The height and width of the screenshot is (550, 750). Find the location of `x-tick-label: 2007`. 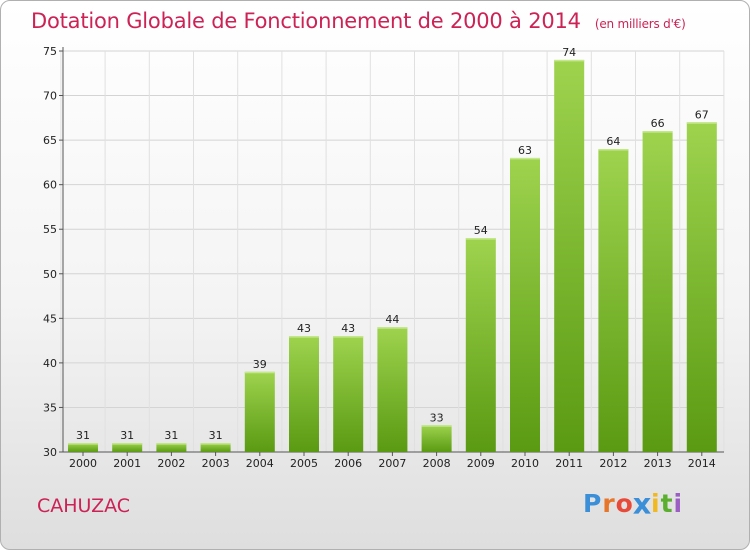

x-tick-label: 2007 is located at coordinates (392, 463).